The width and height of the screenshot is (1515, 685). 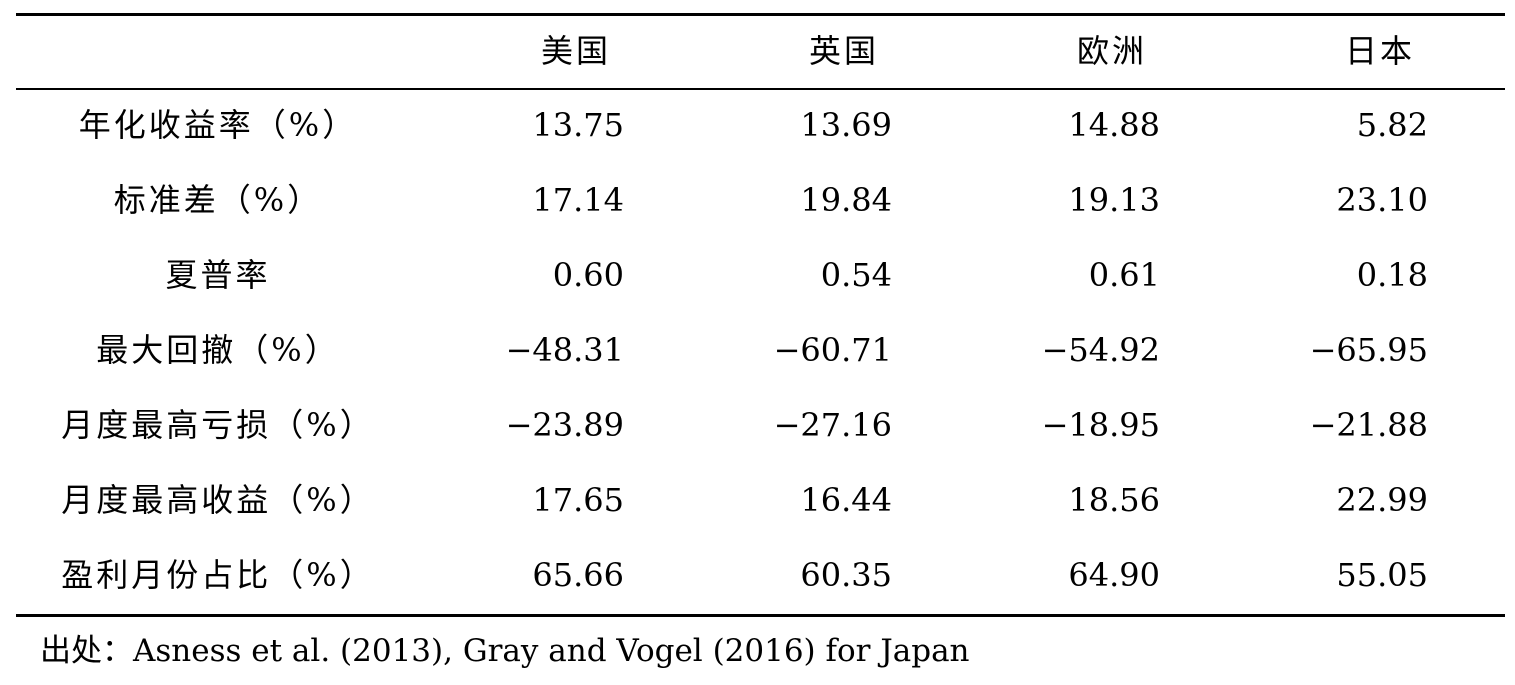 What do you see at coordinates (846, 500) in the screenshot?
I see `table-cell: 16.44` at bounding box center [846, 500].